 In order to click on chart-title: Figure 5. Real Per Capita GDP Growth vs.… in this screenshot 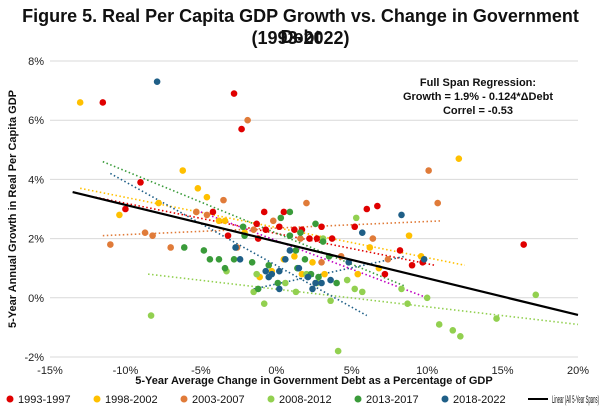, I will do `click(300, 26)`.